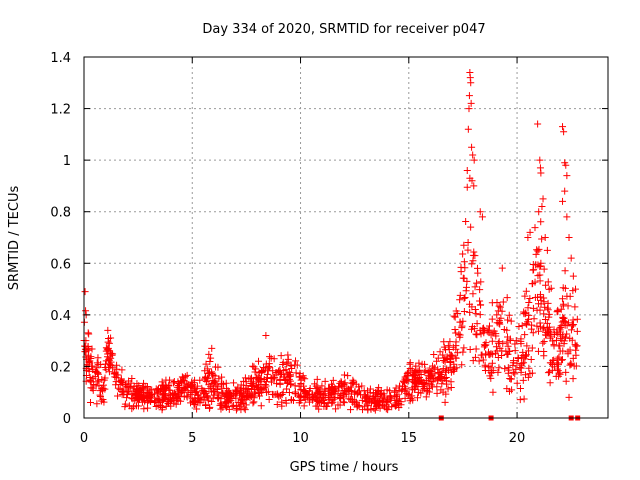 This screenshot has width=640, height=480. I want to click on x-axis-title: GPS time / hours, so click(344, 467).